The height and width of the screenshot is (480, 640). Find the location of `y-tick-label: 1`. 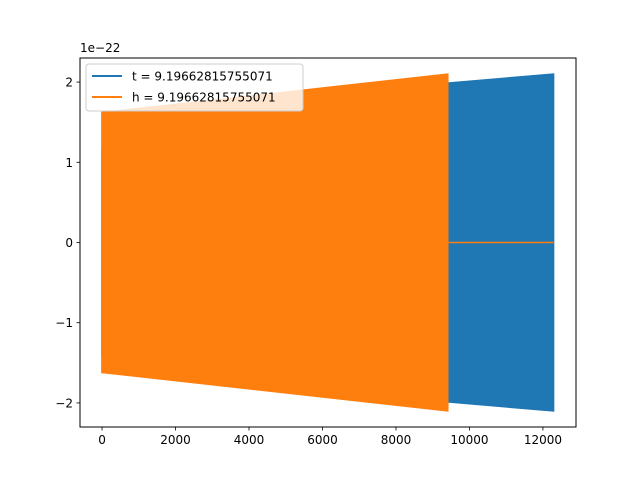

y-tick-label: 1 is located at coordinates (69, 163).